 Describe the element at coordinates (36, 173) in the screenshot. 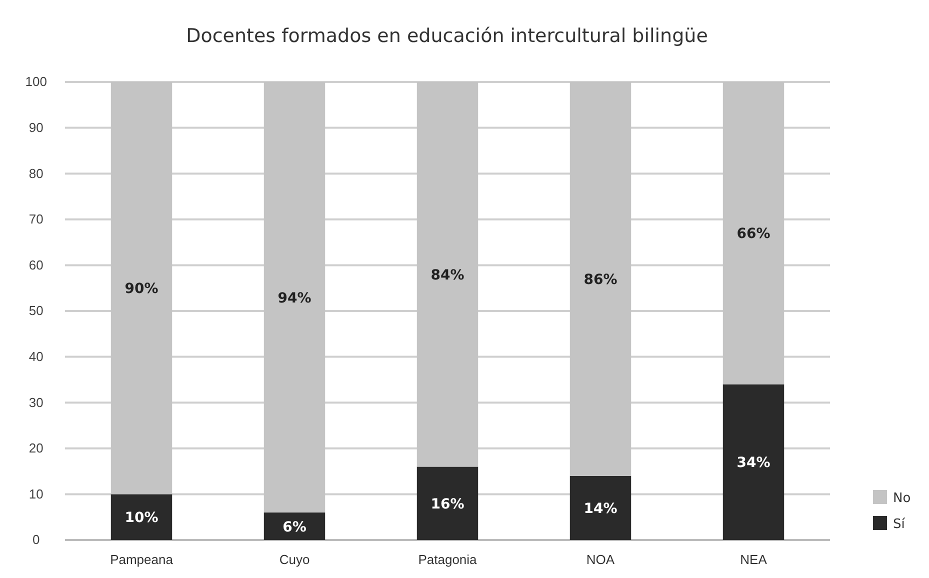

I see `y-tick-label: 80` at that location.